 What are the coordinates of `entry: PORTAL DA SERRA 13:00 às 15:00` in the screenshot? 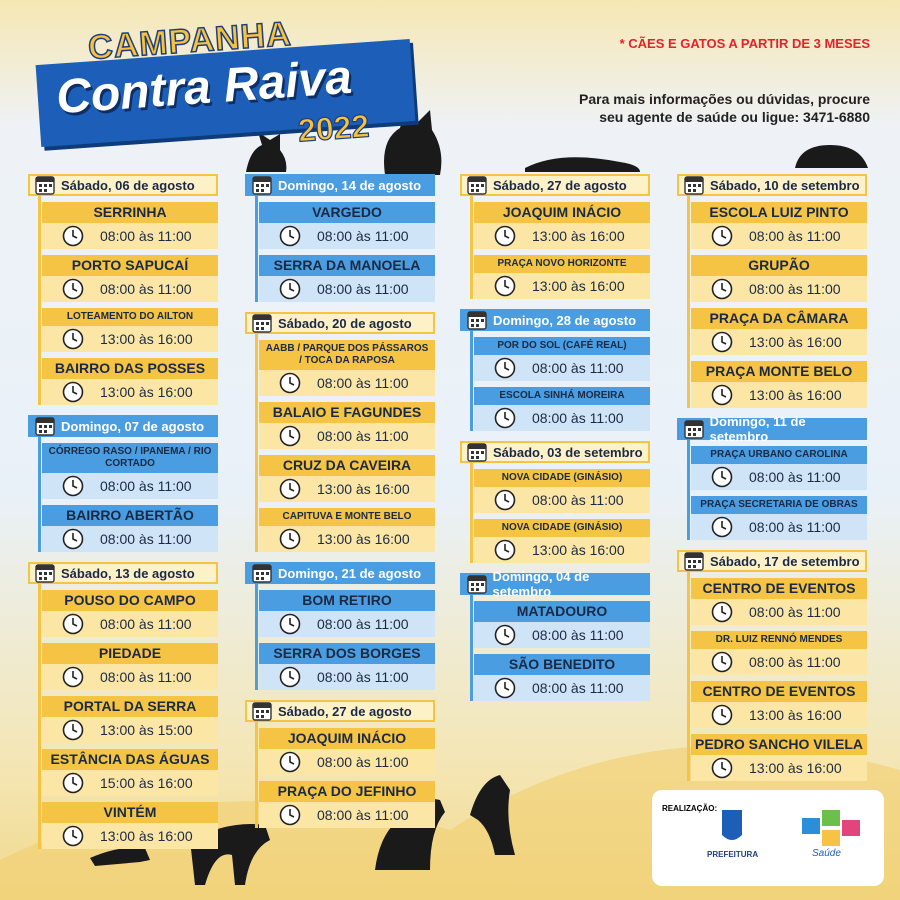 It's located at (130, 719).